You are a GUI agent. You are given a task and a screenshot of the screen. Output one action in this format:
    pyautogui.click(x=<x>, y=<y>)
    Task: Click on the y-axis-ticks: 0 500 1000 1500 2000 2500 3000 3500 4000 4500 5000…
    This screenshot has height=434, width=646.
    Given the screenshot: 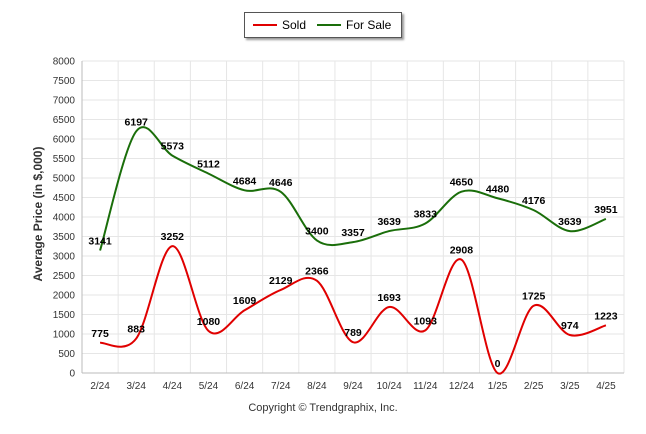 What is the action you would take?
    pyautogui.click(x=64, y=218)
    